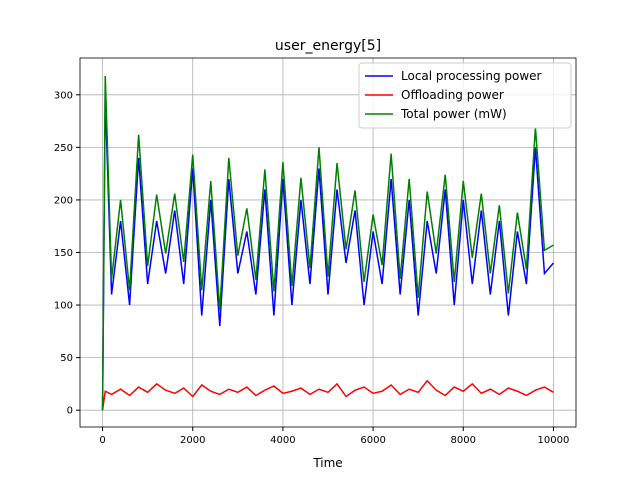 The height and width of the screenshot is (484, 640). I want to click on line-series, so click(327, 395).